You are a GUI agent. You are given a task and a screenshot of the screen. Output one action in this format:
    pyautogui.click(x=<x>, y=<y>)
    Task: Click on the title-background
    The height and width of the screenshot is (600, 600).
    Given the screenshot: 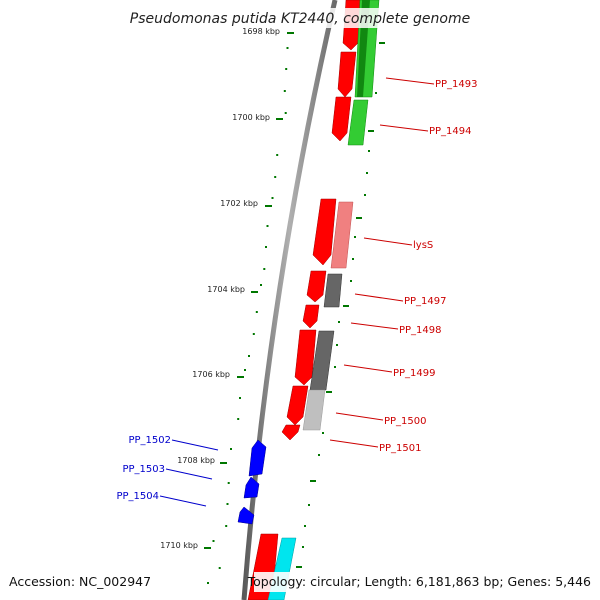 What is the action you would take?
    pyautogui.click(x=300, y=18)
    